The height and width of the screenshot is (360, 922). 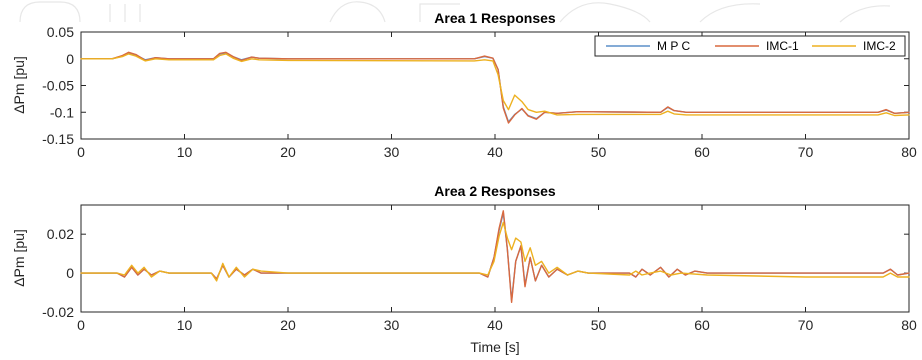 What do you see at coordinates (879, 46) in the screenshot?
I see `legend-label-imc2: IMC-2` at bounding box center [879, 46].